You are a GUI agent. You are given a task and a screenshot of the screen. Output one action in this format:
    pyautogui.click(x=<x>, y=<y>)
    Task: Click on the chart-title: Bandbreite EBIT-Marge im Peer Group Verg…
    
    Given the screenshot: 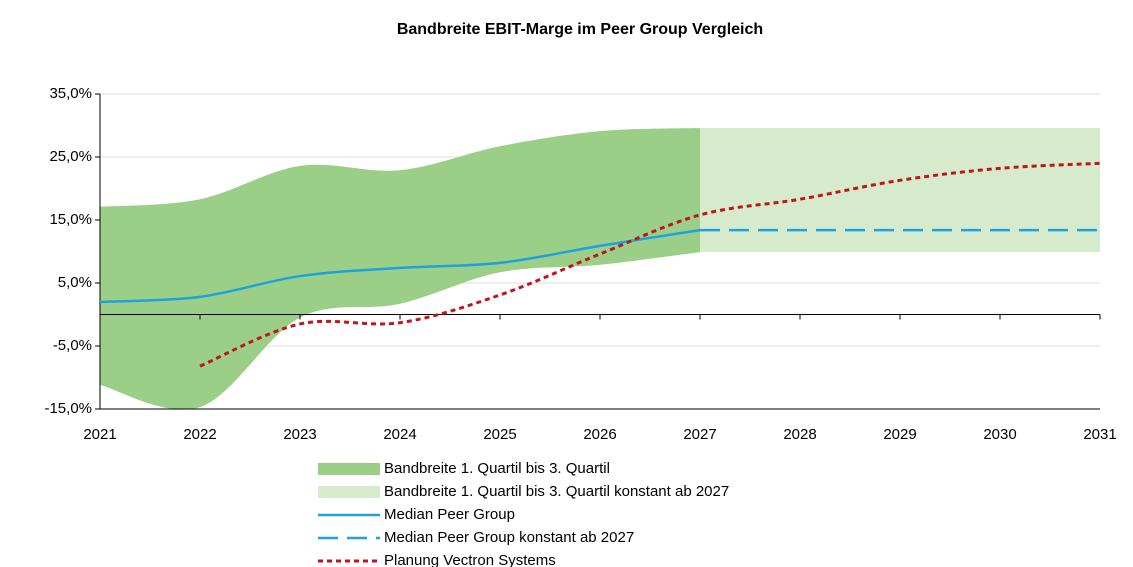 What is the action you would take?
    pyautogui.click(x=580, y=29)
    